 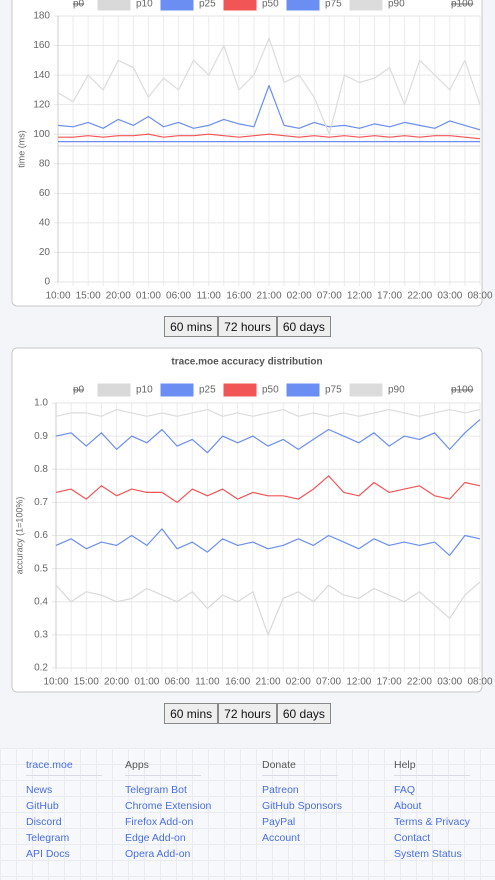 What do you see at coordinates (333, 5) in the screenshot?
I see `legend-label: p75` at bounding box center [333, 5].